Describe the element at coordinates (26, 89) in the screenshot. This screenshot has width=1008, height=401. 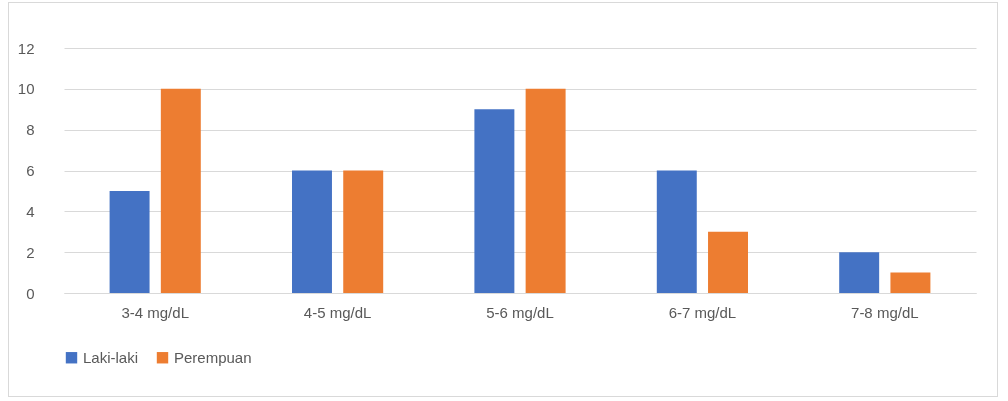
I see `y-tick-label: 10` at that location.